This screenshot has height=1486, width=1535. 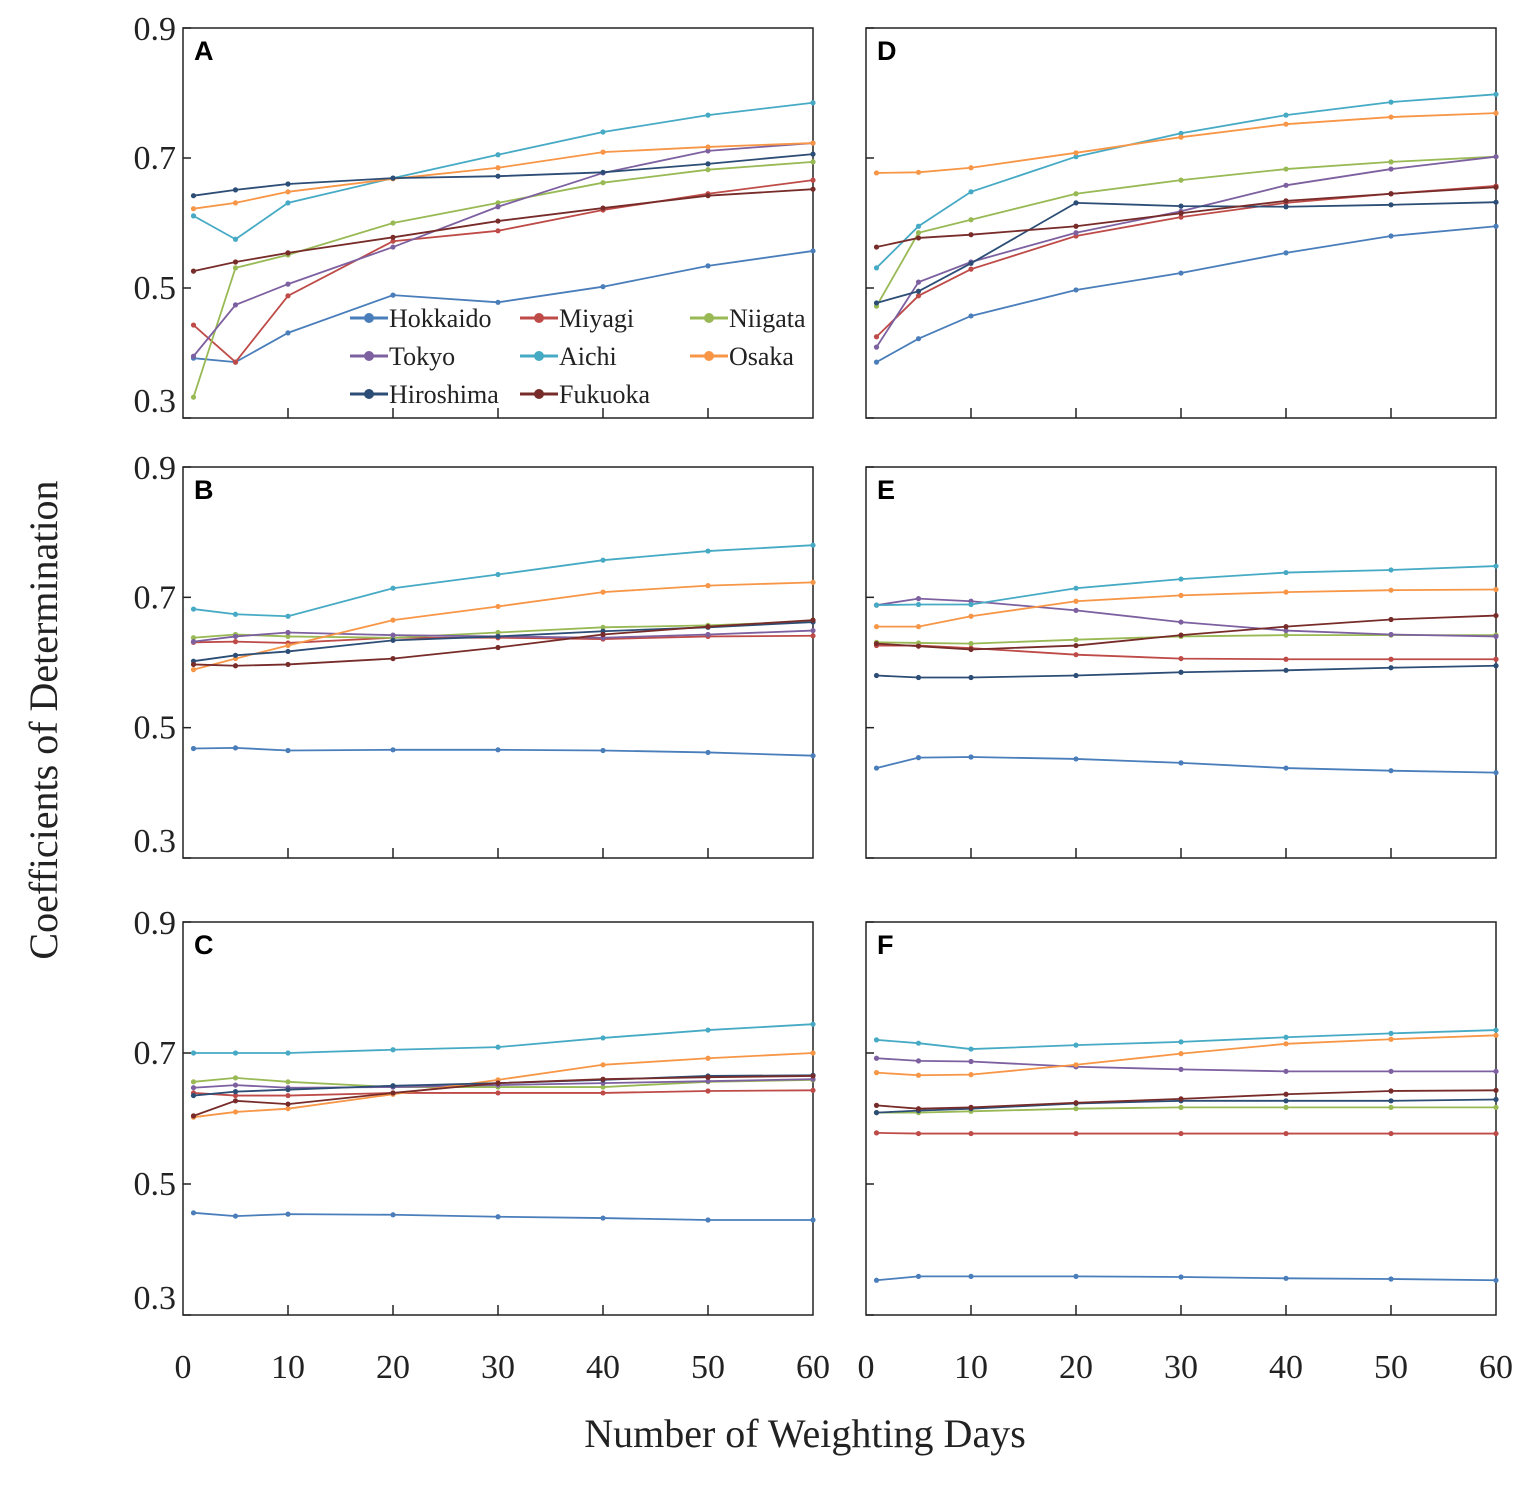 I want to click on panel-letter: C, so click(x=204, y=945).